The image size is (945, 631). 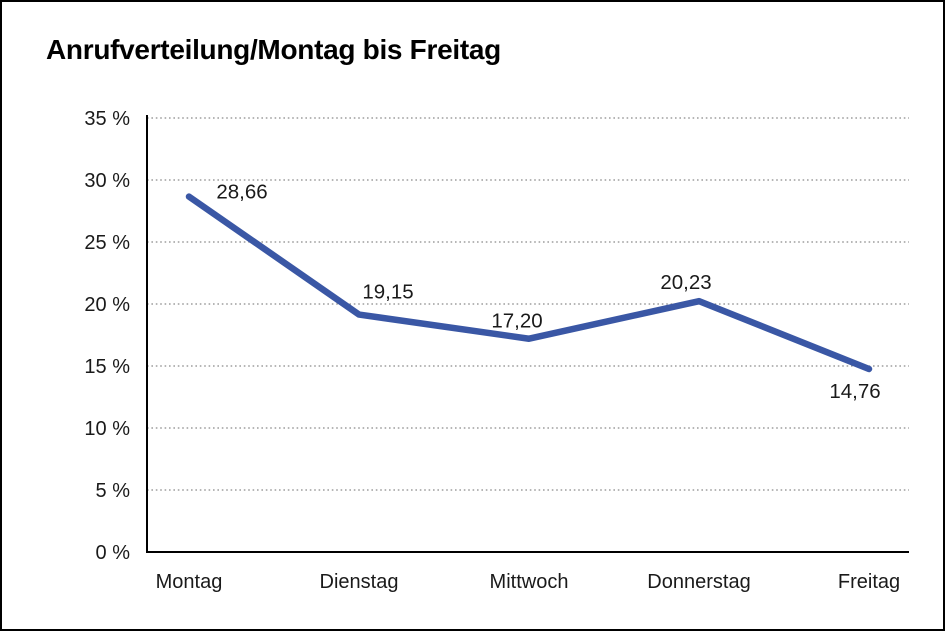 What do you see at coordinates (107, 367) in the screenshot?
I see `y-axis-tick-label: 15 %` at bounding box center [107, 367].